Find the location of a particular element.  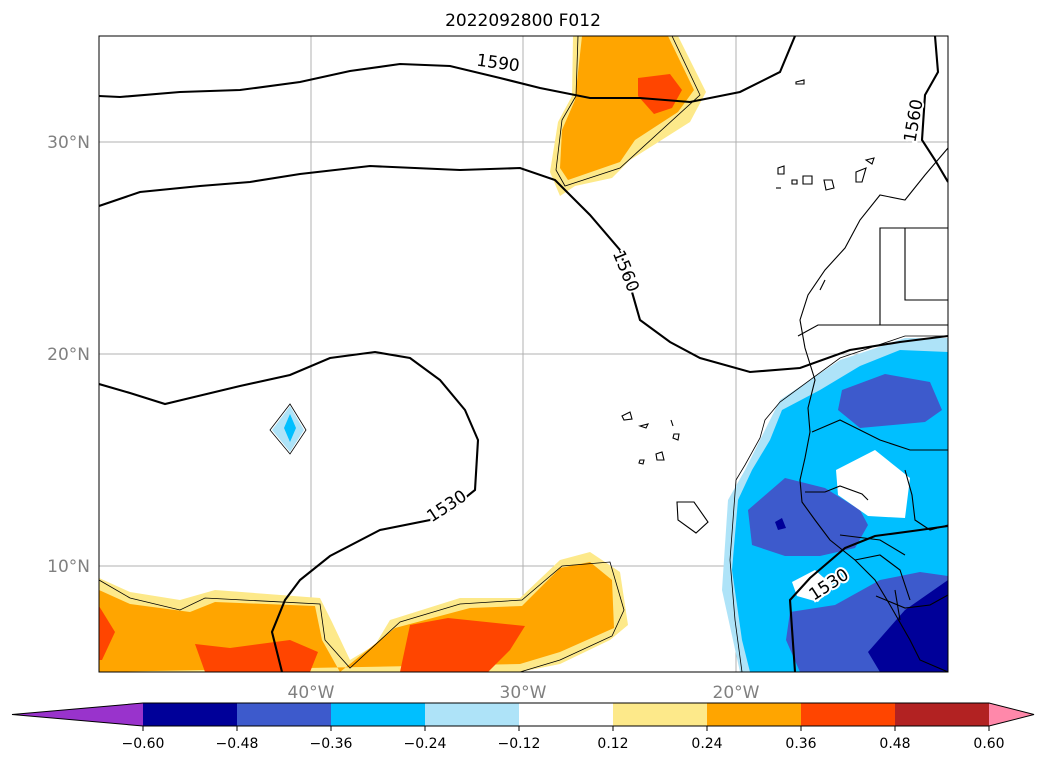

islands is located at coordinates (748, 306).